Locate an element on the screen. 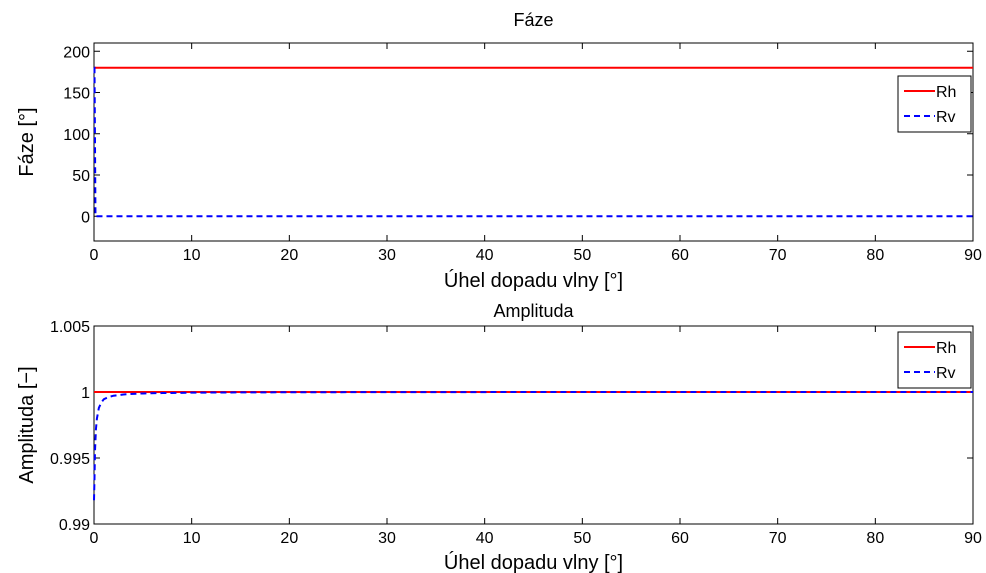  y-tick-label: 1 is located at coordinates (85, 393).